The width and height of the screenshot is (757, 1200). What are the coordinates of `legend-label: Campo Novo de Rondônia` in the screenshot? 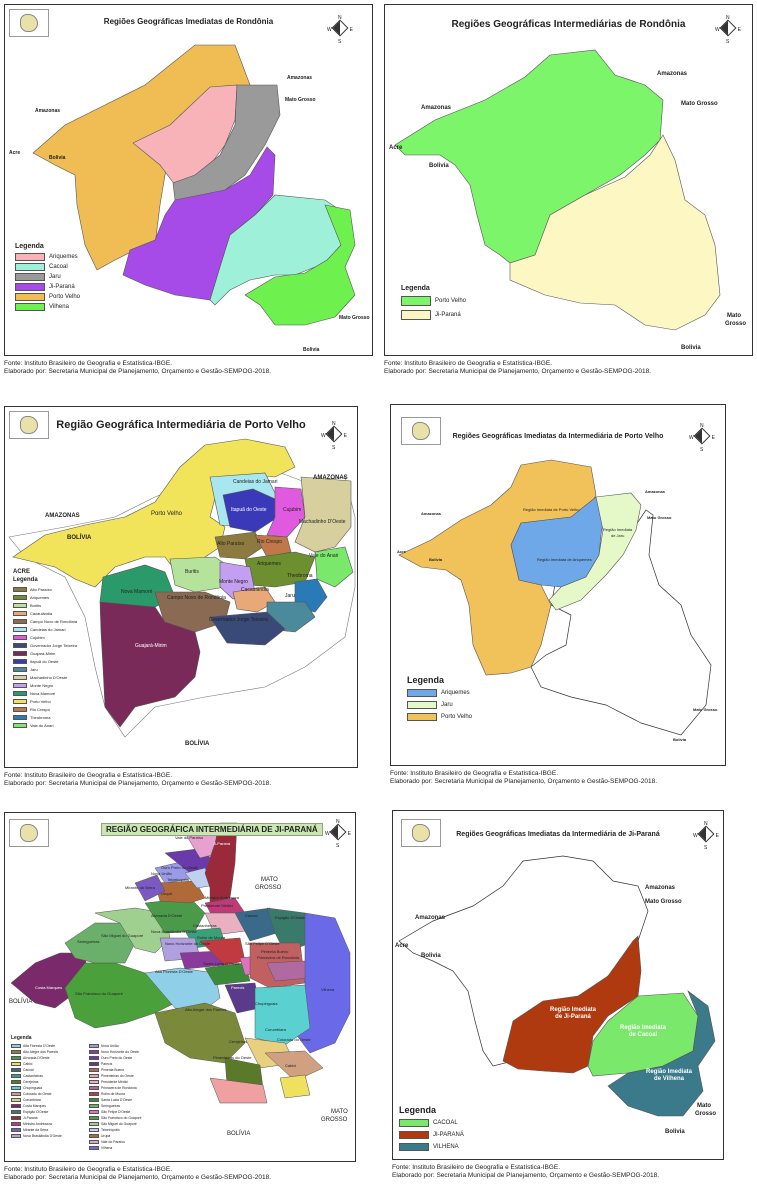 It's located at (54, 621).